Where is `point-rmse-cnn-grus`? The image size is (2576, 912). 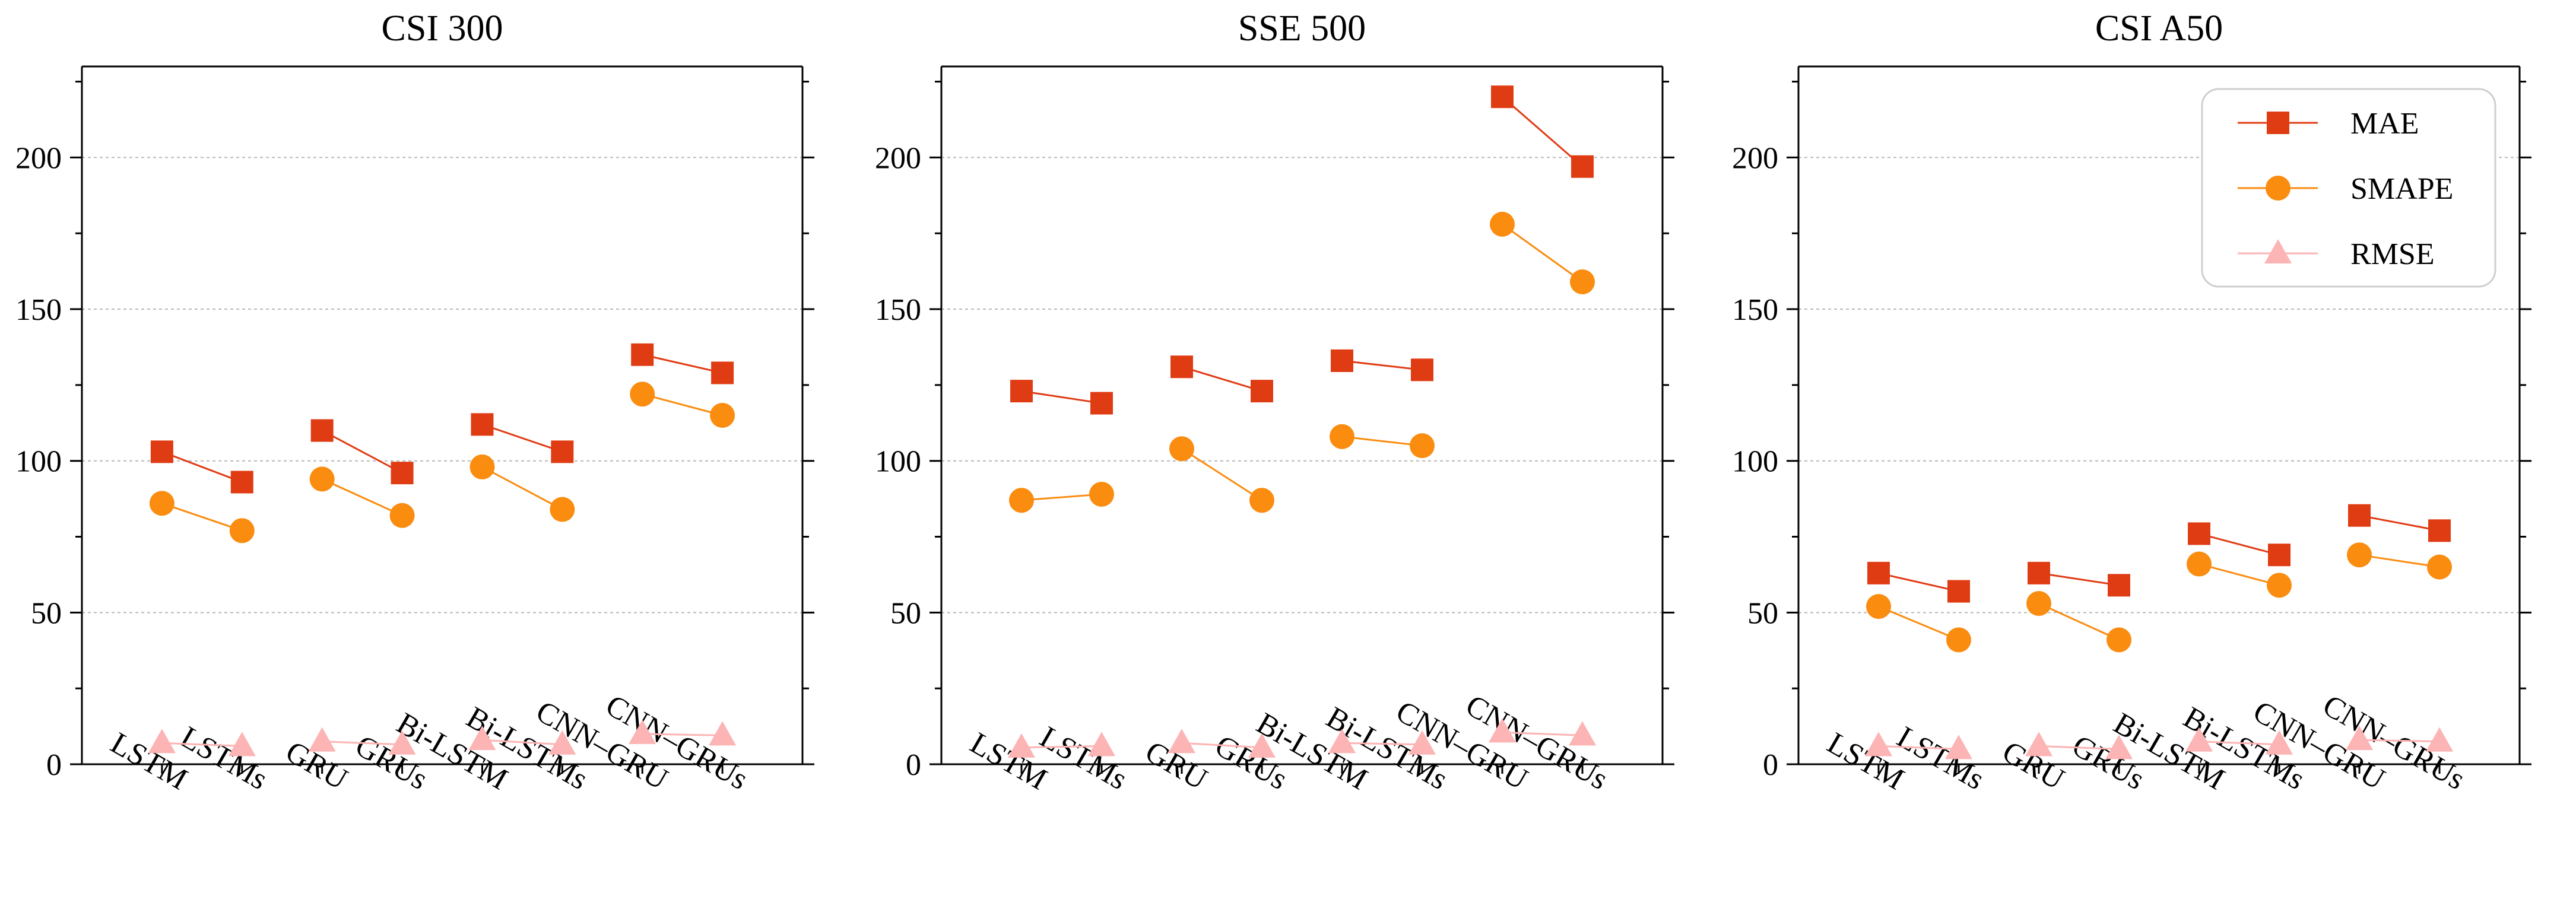
point-rmse-cnn-grus is located at coordinates (723, 733).